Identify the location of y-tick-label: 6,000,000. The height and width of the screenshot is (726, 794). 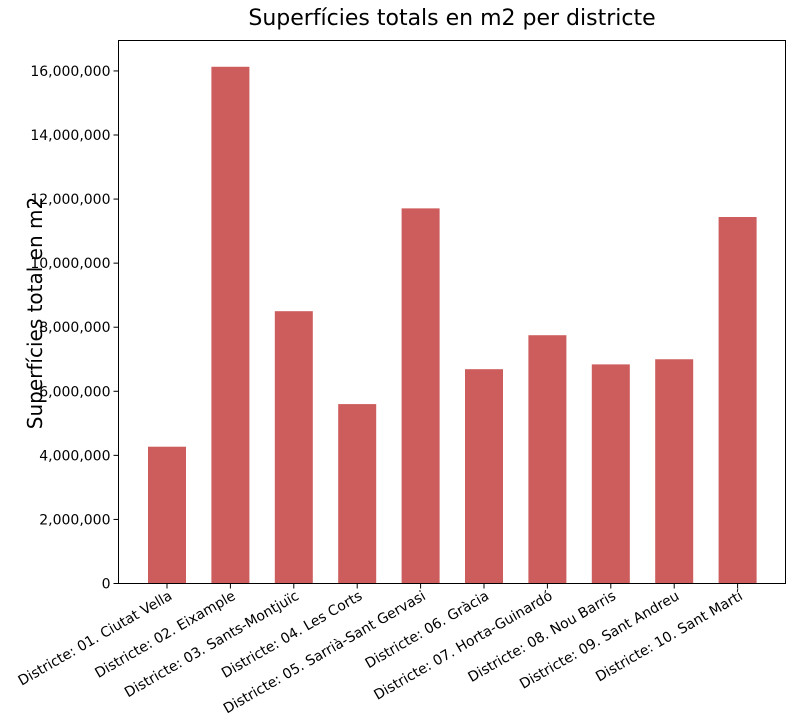
(74, 392).